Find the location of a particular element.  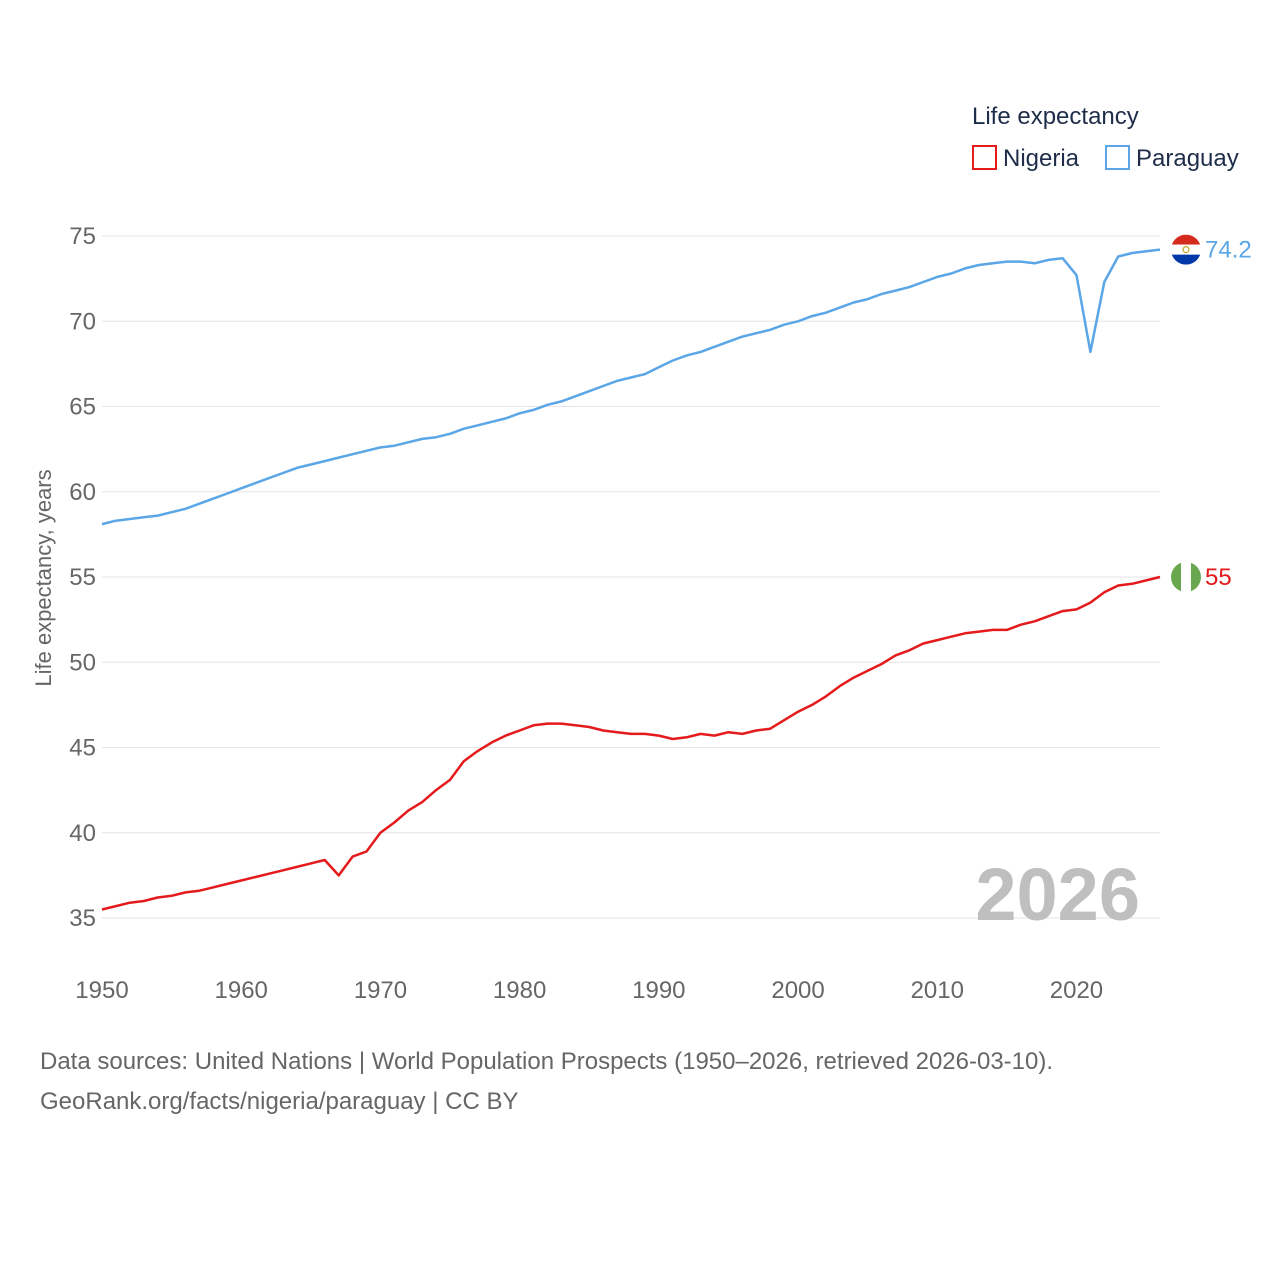

legend-swatch-paraguay is located at coordinates (1117, 157).